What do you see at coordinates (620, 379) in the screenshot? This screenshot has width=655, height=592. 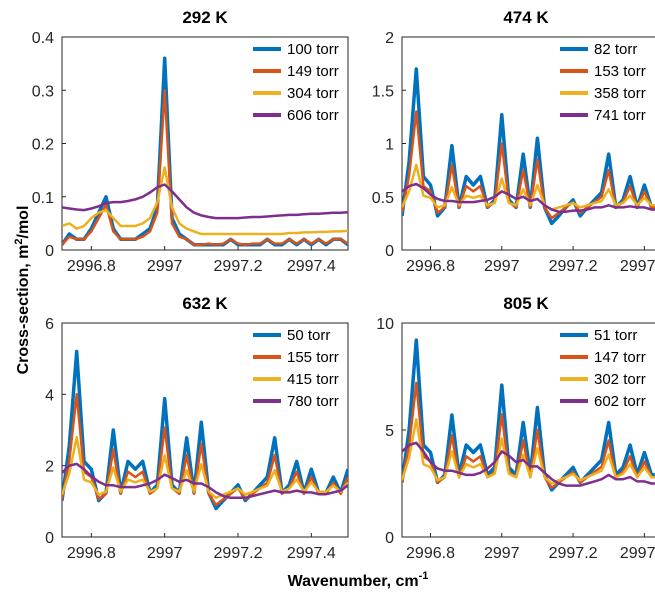 I see `legend-label: 302 torr` at bounding box center [620, 379].